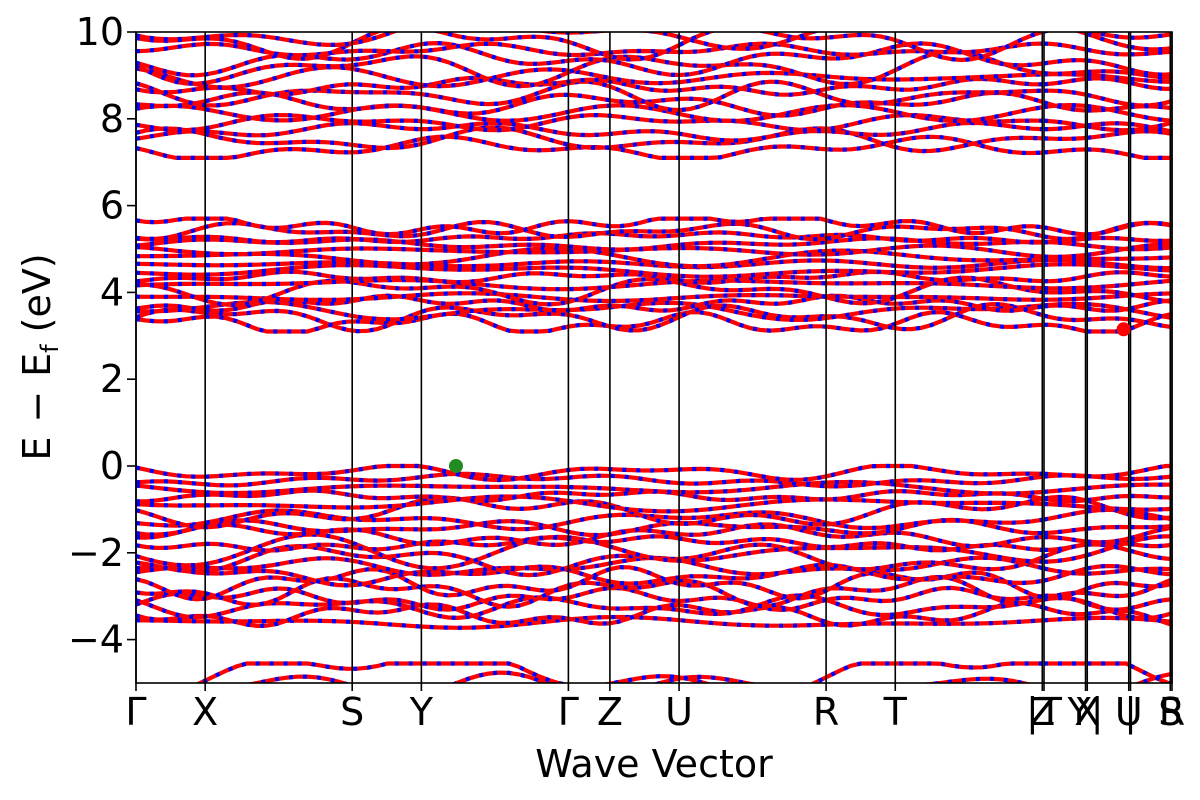 This screenshot has height=800, width=1200. What do you see at coordinates (96, 553) in the screenshot?
I see `y-tick-label: −2` at bounding box center [96, 553].